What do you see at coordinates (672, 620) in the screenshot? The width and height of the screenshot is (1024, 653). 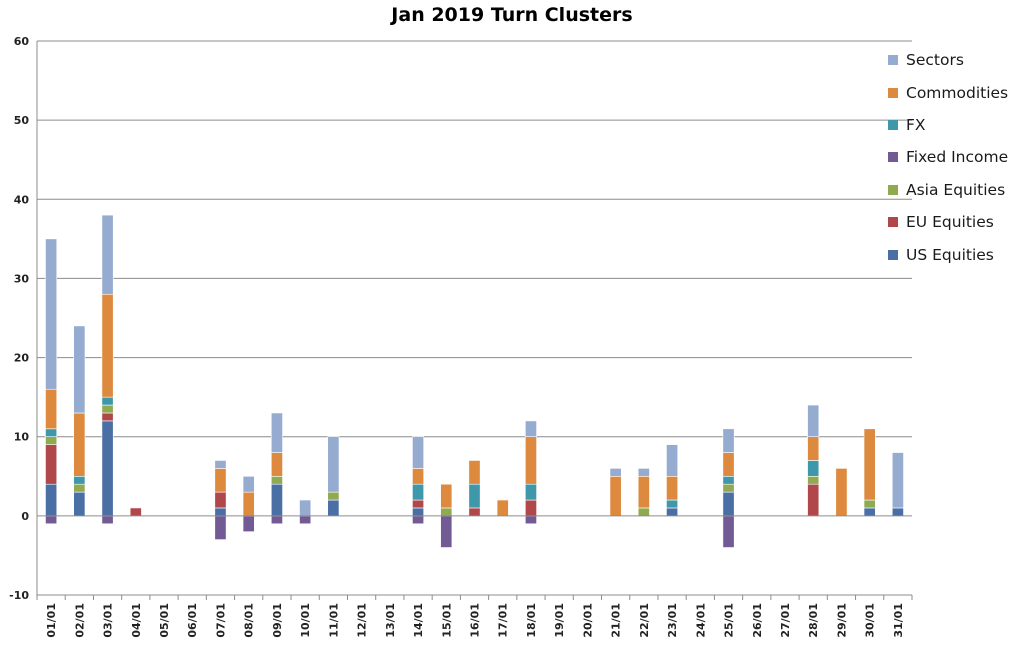 I see `x-tick-label: 23/01` at bounding box center [672, 620].